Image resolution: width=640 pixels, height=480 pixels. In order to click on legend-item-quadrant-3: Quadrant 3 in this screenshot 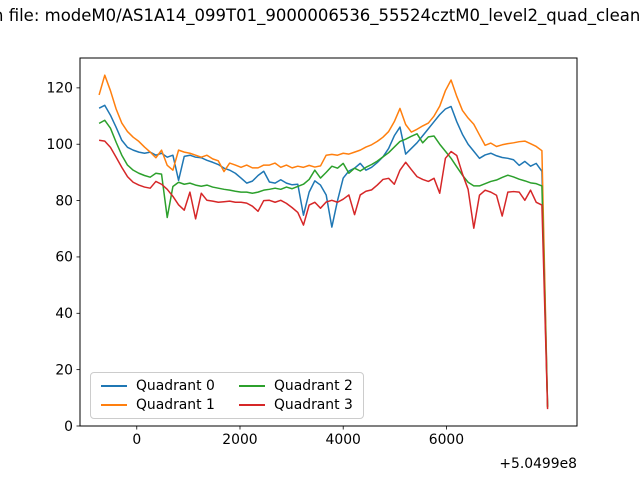, I will do `click(296, 405)`.